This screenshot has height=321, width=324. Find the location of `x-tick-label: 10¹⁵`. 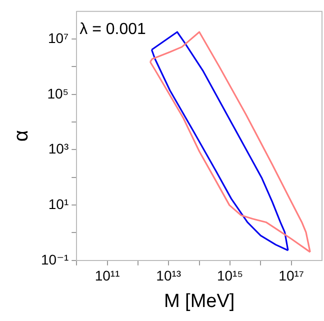

x-tick-label: 10¹⁵ is located at coordinates (230, 276).